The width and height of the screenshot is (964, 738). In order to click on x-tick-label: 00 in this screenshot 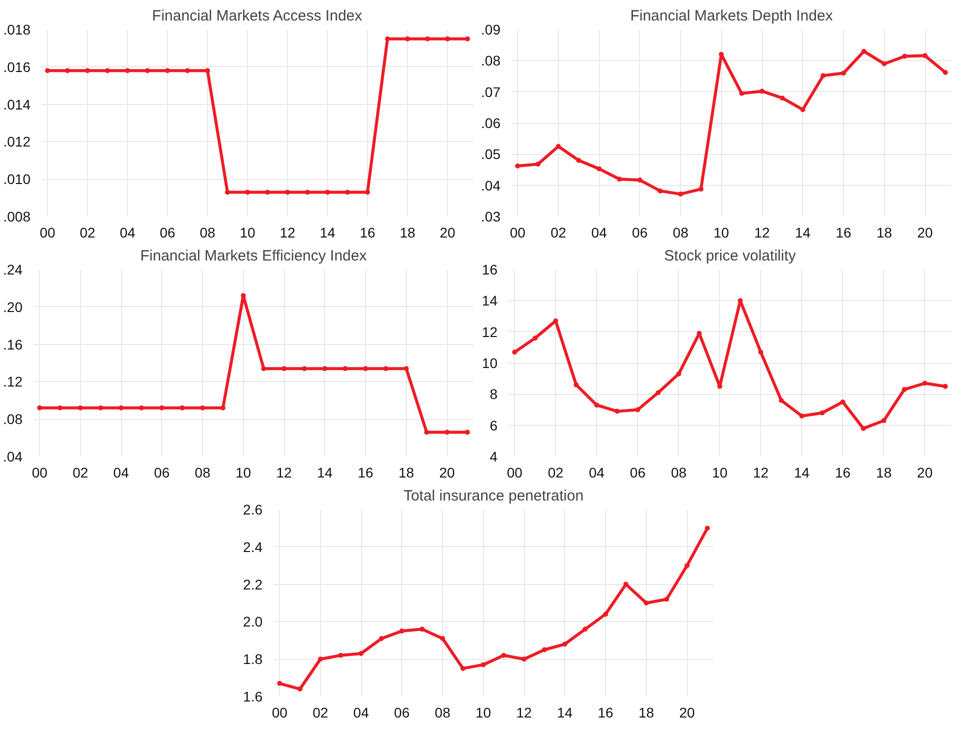, I will do `click(48, 232)`.